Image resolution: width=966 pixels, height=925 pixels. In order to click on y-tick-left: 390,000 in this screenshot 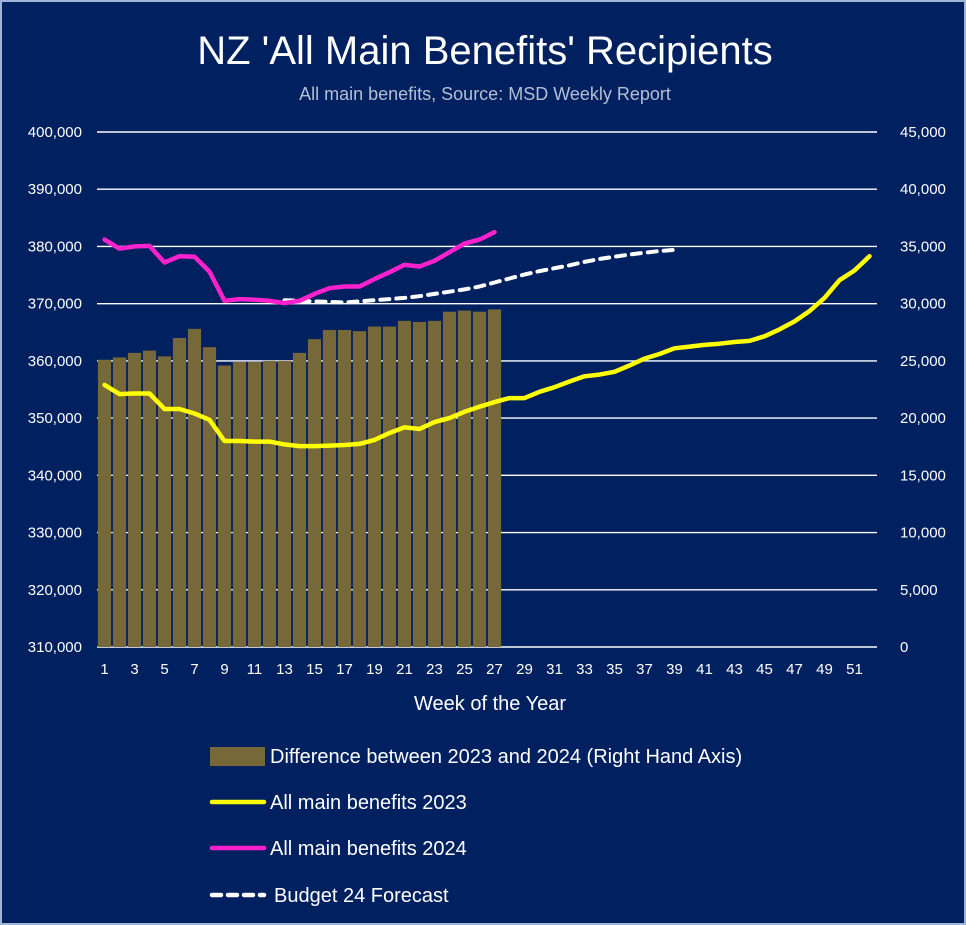, I will do `click(55, 189)`.